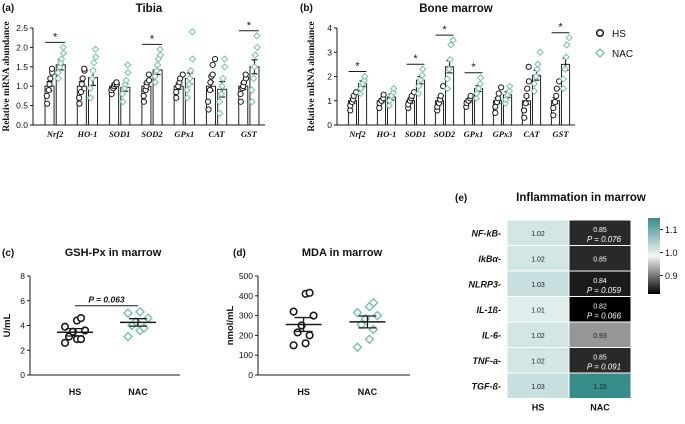 Image resolution: width=685 pixels, height=424 pixels. Describe the element at coordinates (368, 392) in the screenshot. I see `x-tick-label-NAC: NAC` at that location.